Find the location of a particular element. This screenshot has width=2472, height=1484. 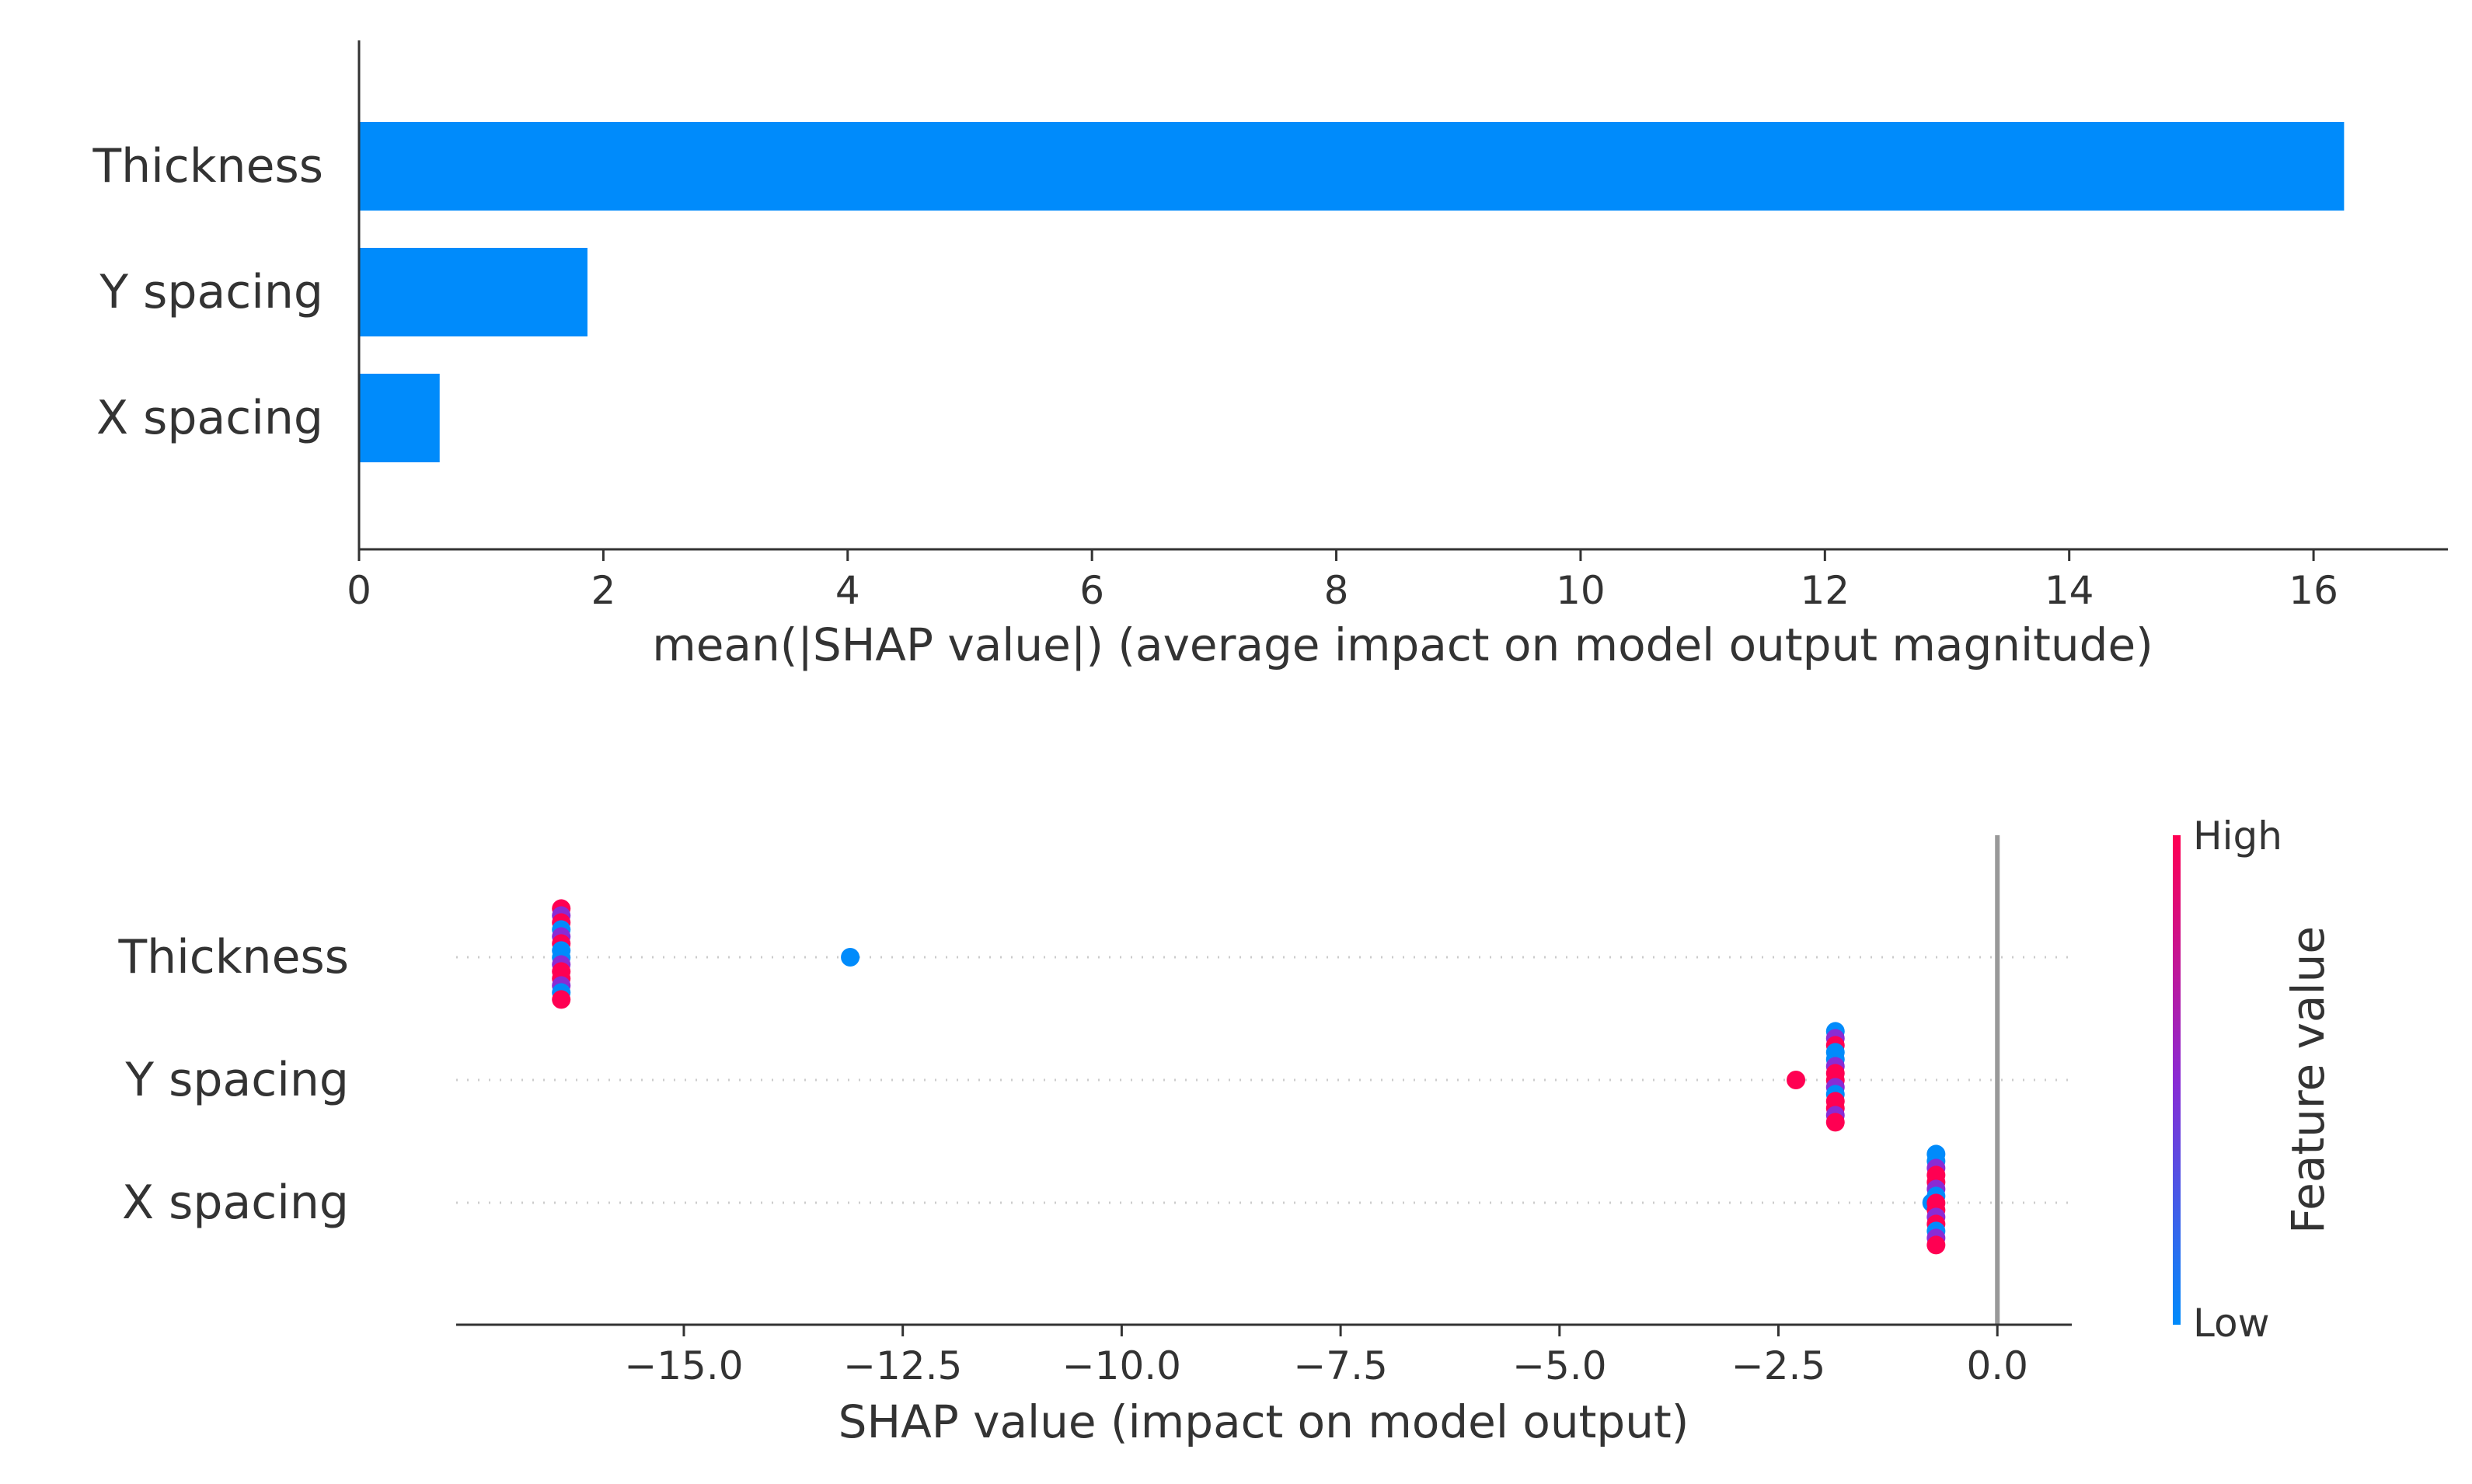

bar-y-label-x-spacing: X spacing is located at coordinates (210, 418).